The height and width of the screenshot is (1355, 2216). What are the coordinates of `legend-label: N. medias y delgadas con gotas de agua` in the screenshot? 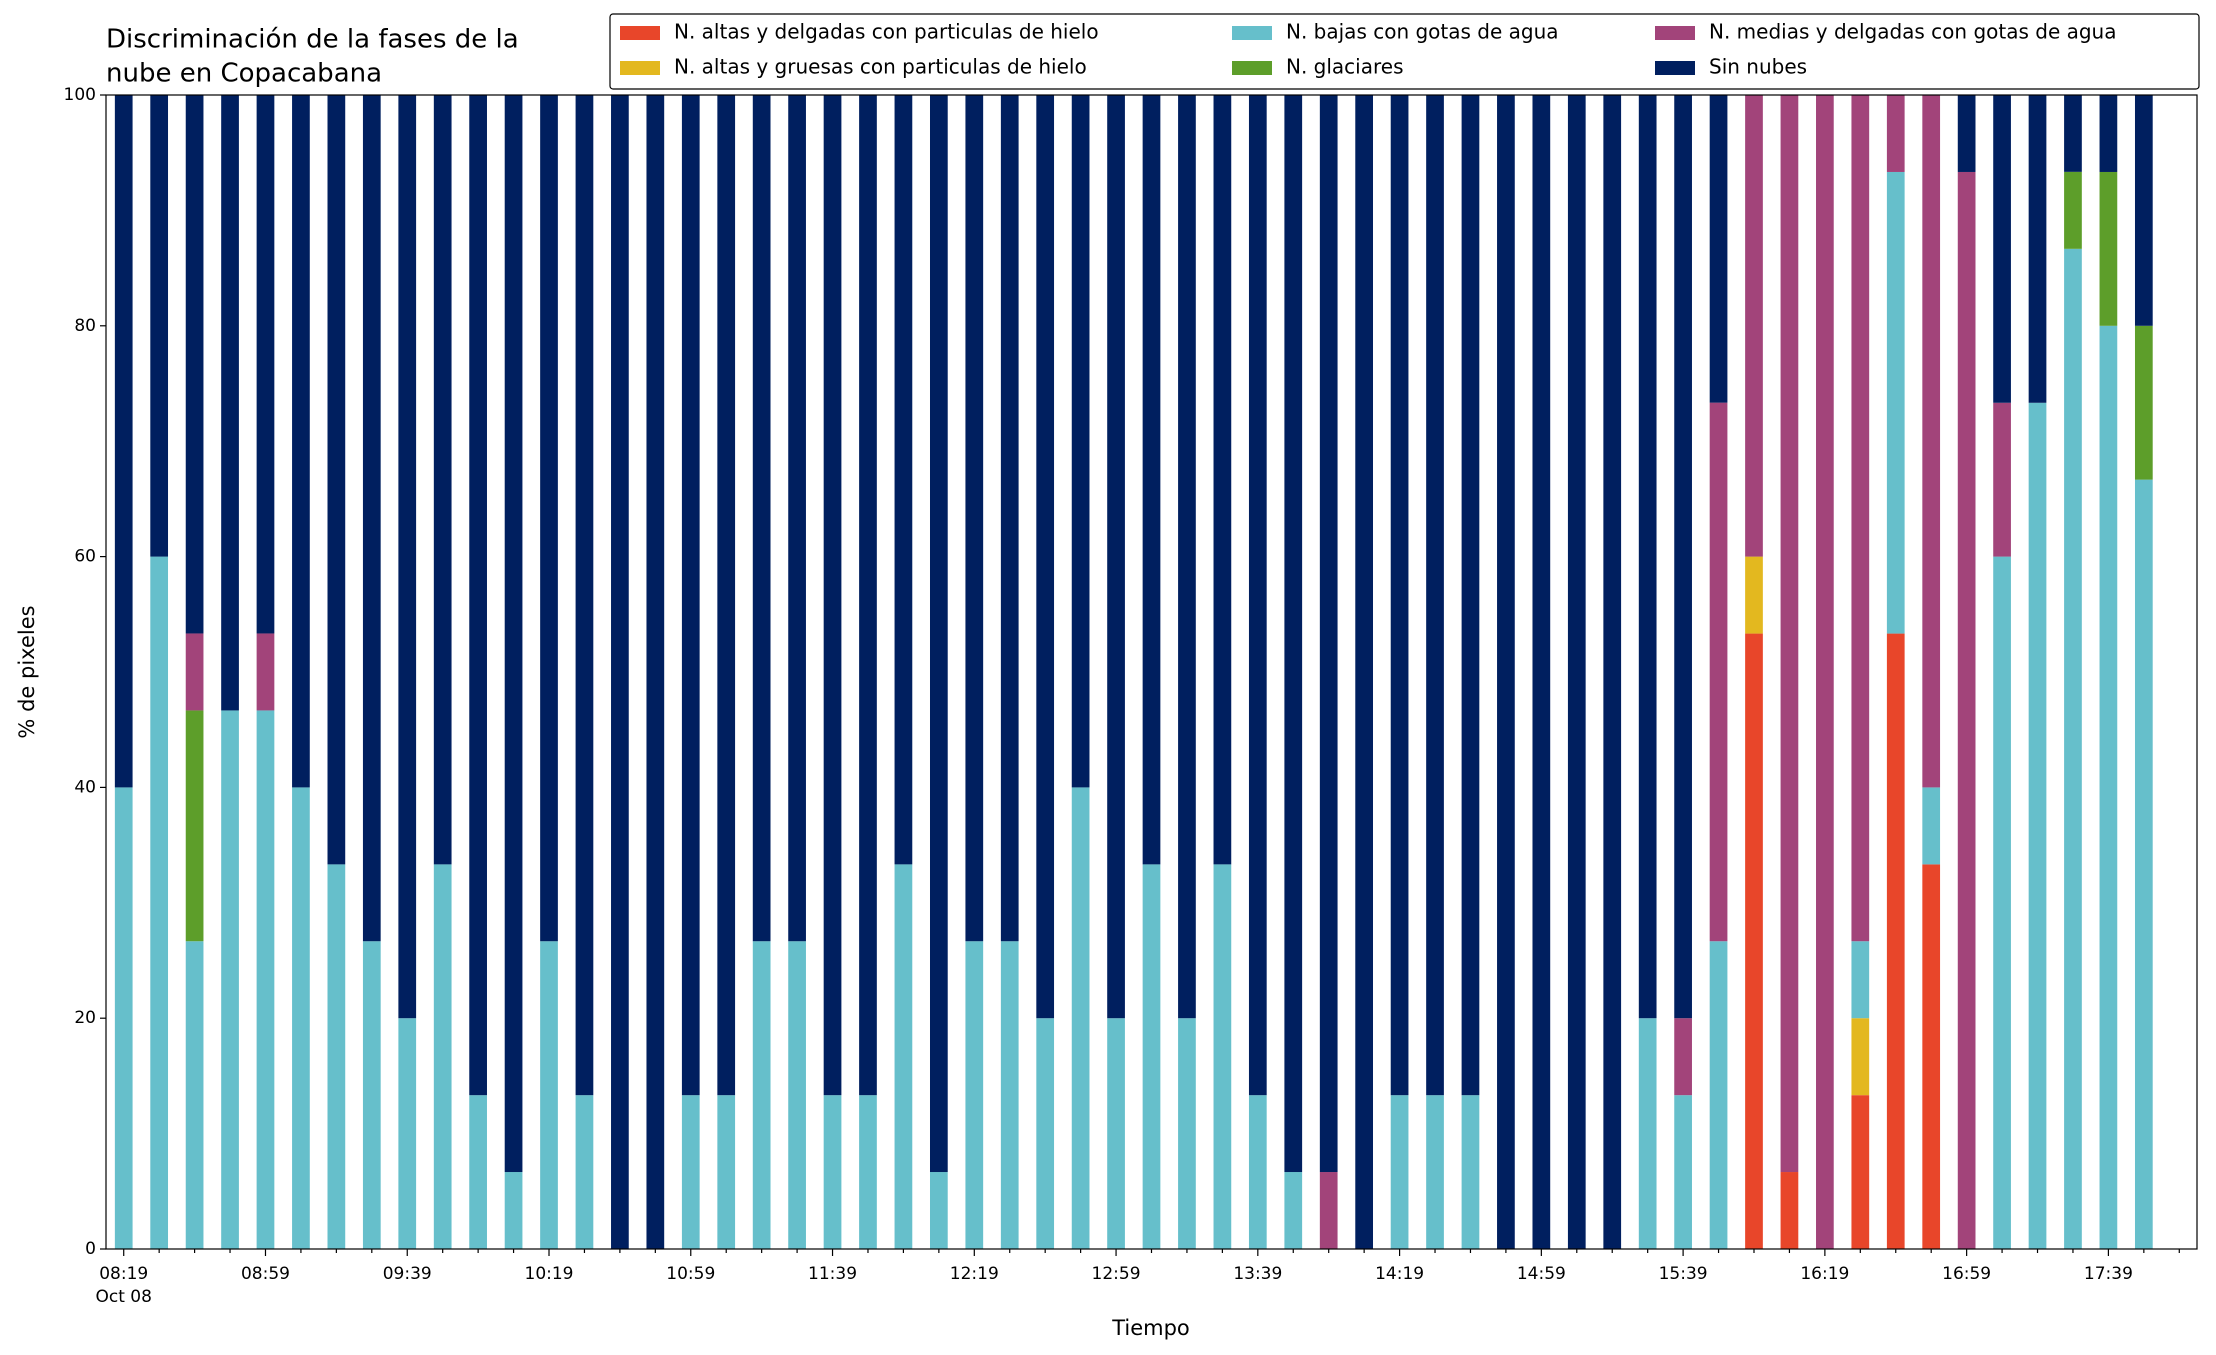 It's located at (1913, 32).